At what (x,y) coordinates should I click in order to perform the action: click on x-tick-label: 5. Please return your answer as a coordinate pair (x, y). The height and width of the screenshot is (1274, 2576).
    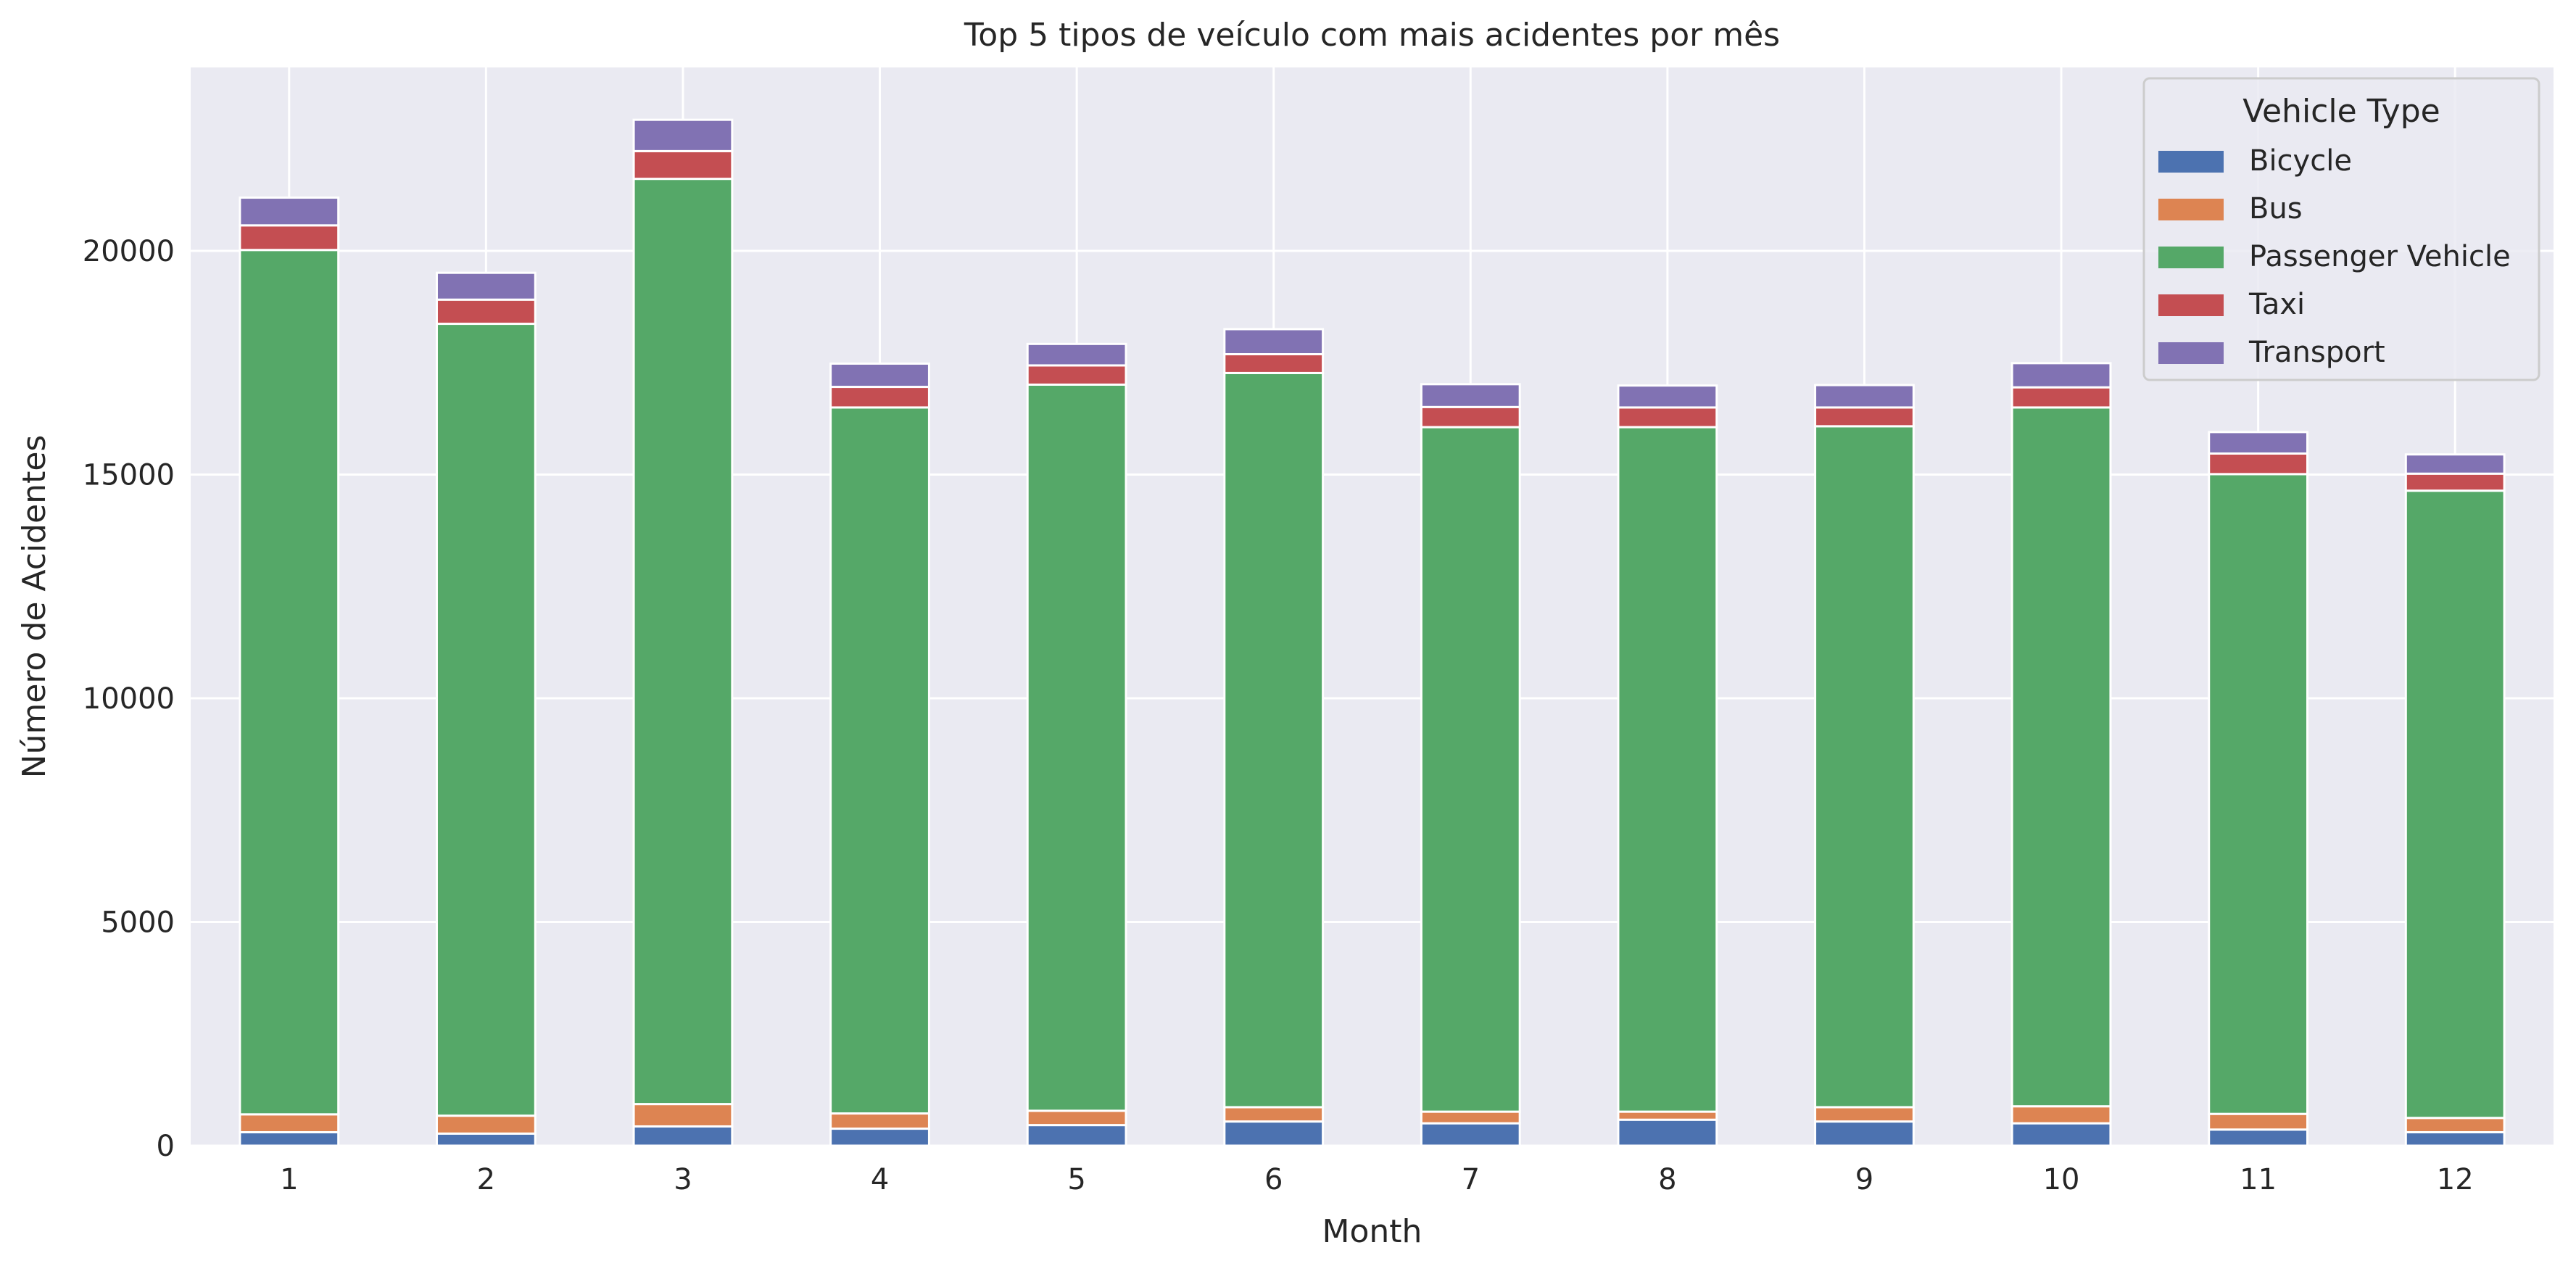
    Looking at the image, I should click on (1076, 1179).